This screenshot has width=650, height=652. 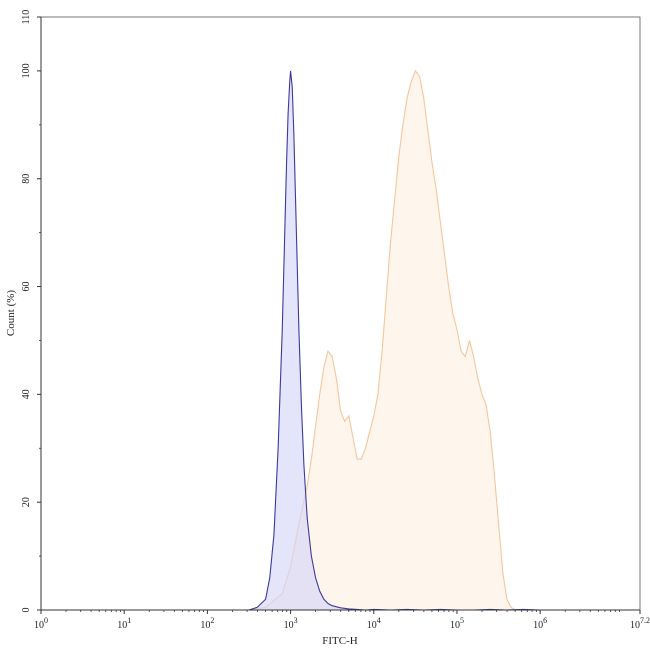 What do you see at coordinates (124, 623) in the screenshot?
I see `x-tick-label-1: 10¹` at bounding box center [124, 623].